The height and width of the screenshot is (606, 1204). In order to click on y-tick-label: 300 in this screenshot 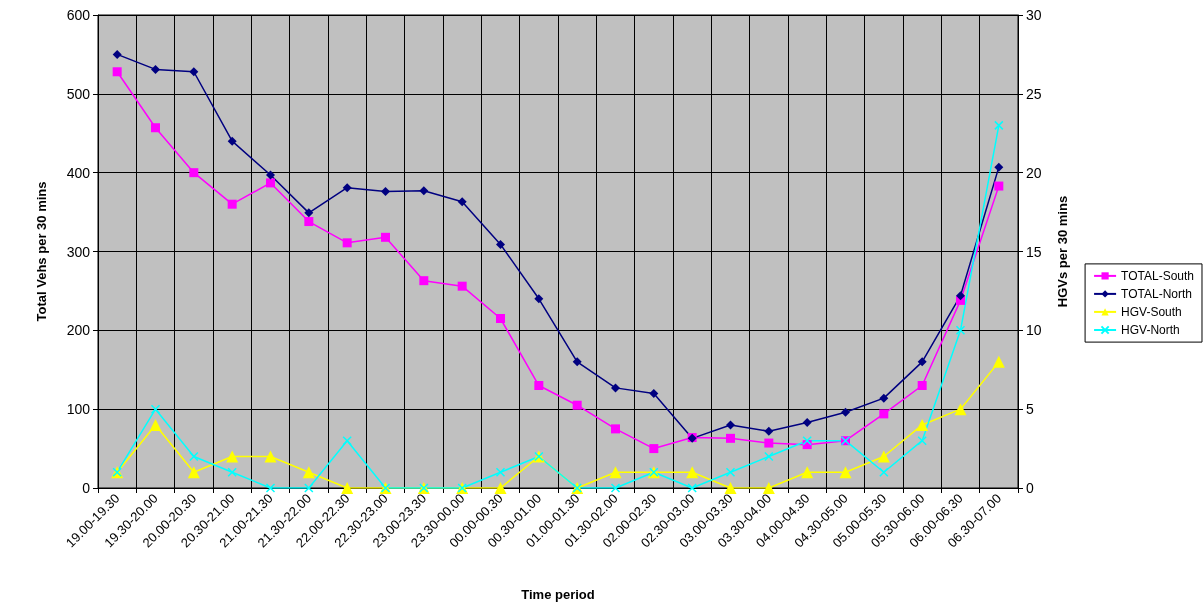, I will do `click(78, 251)`.